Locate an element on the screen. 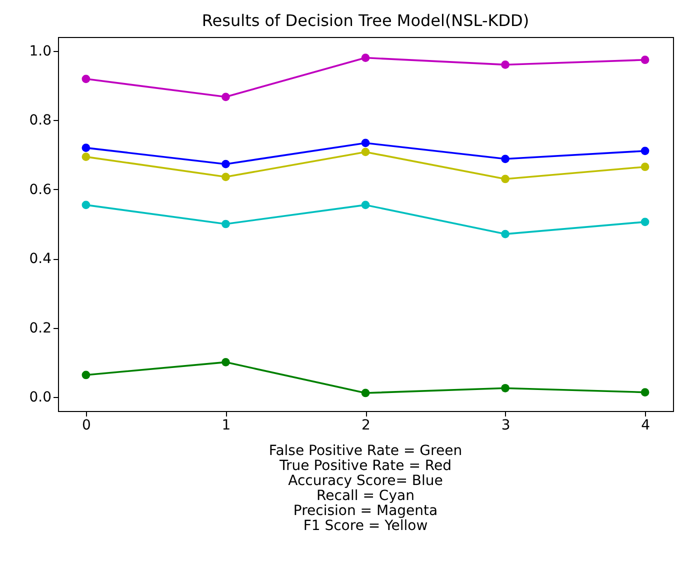 This screenshot has width=675, height=563. text: Accuracy Score= Blue is located at coordinates (365, 481).